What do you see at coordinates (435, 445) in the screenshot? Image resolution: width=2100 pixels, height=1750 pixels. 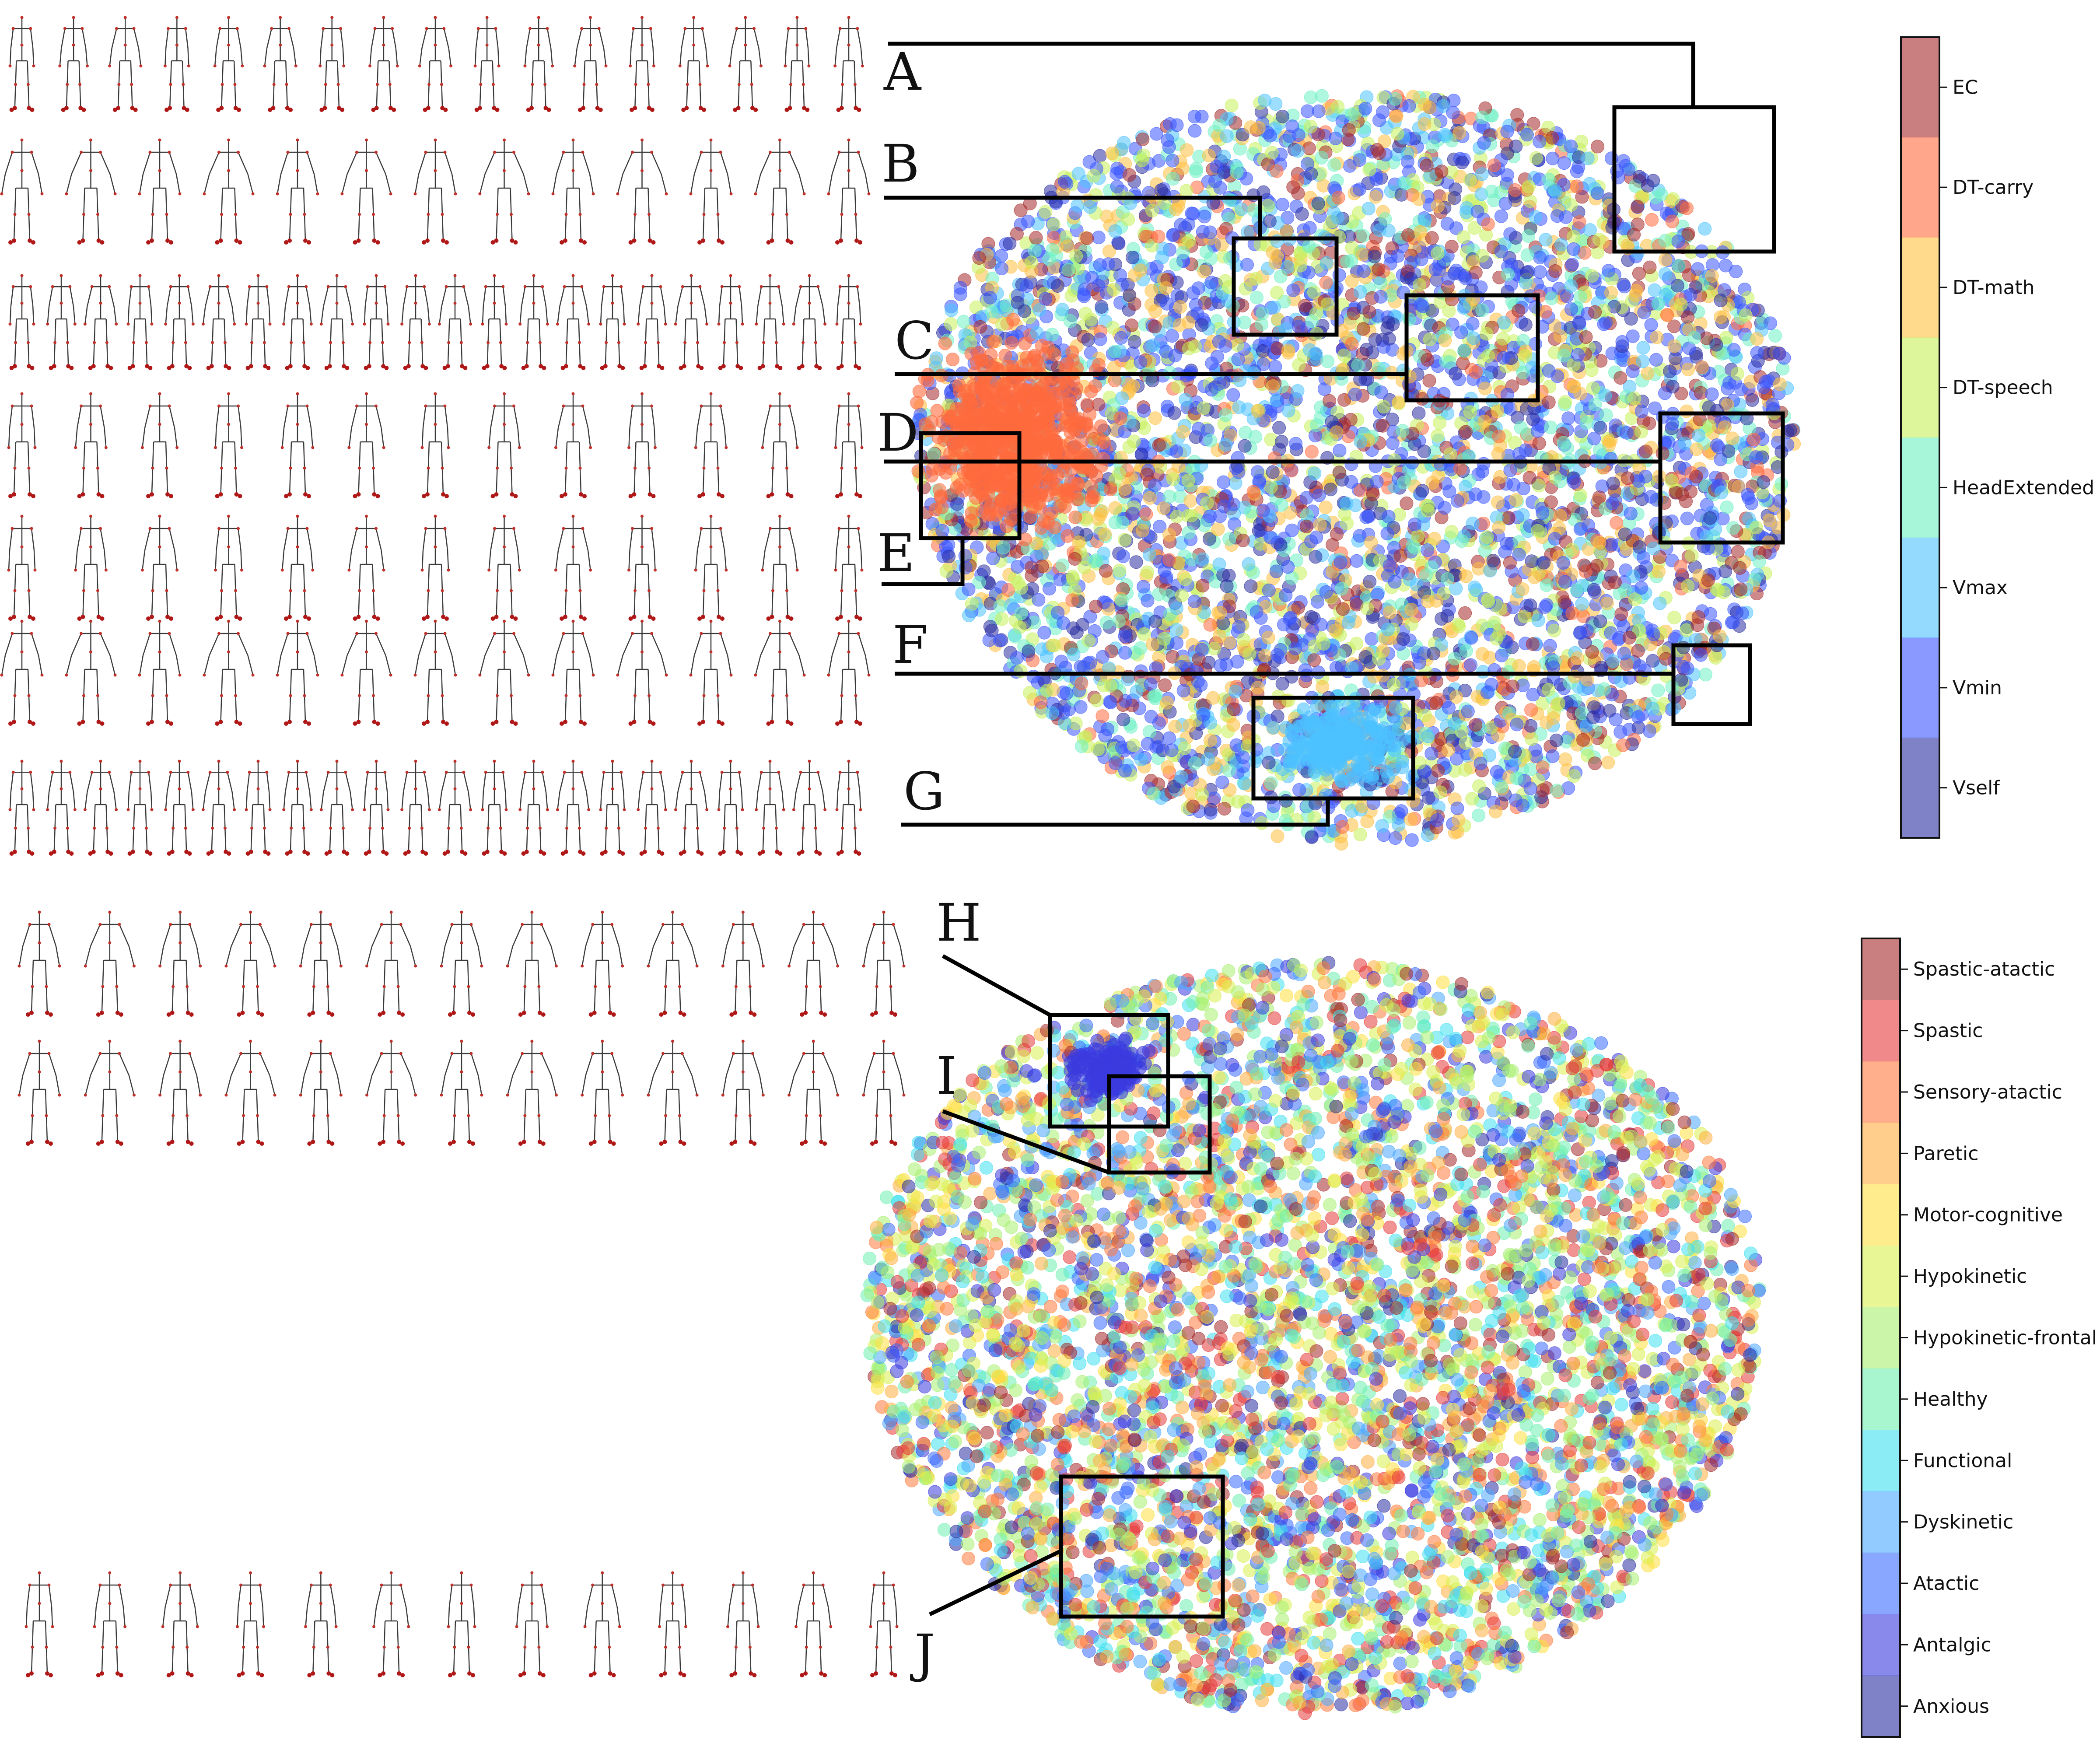 I see `skeleton-row-d` at bounding box center [435, 445].